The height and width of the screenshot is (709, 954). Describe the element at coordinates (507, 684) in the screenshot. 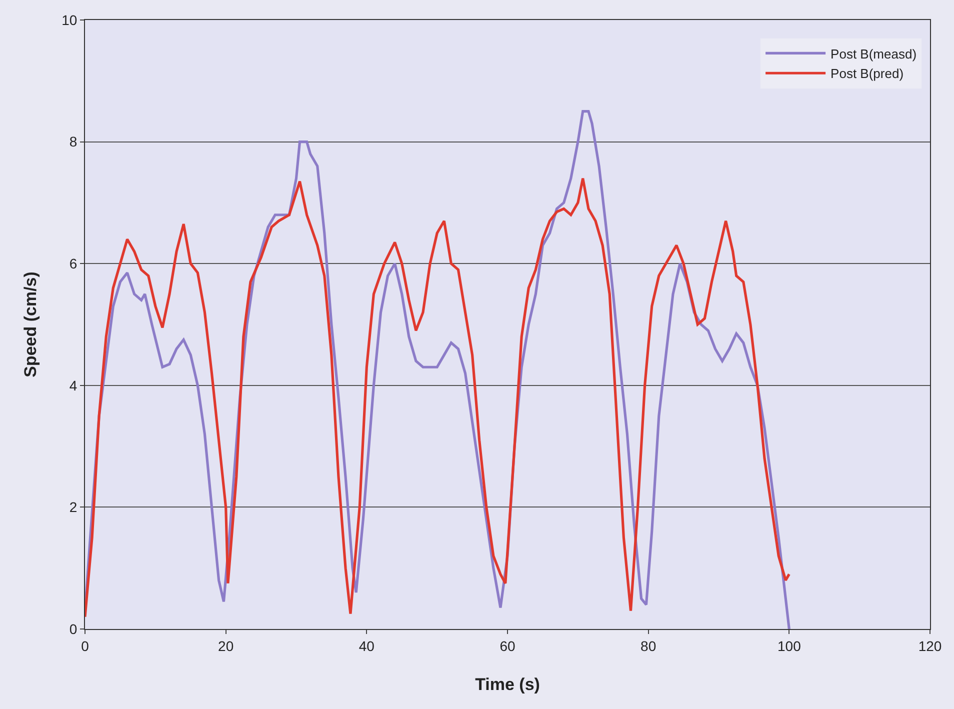

I see `x-axis-title: Time (s)` at that location.